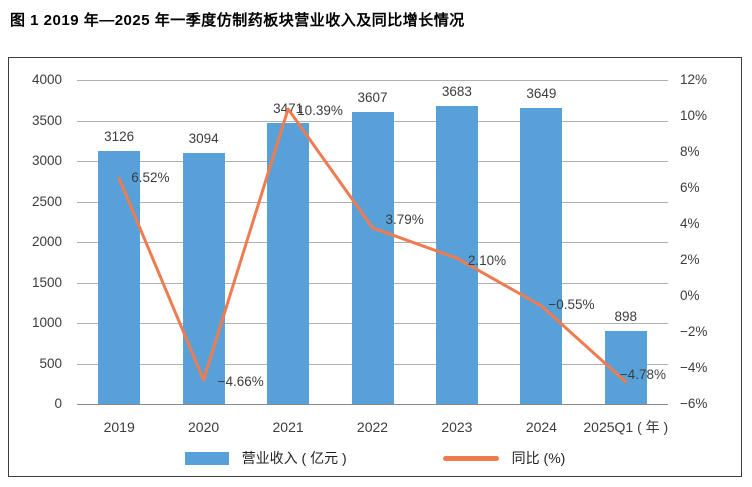  Describe the element at coordinates (694, 331) in the screenshot. I see `y-right-tick-label: −2%` at that location.